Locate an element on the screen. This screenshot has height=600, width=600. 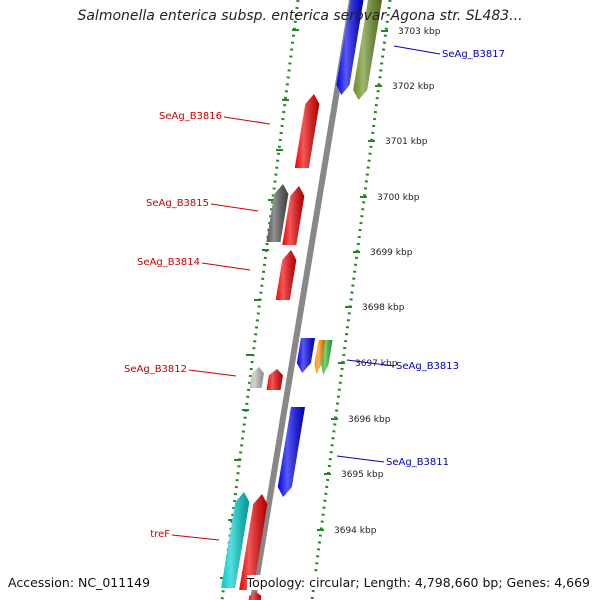
gene-label: SeAg_B3815 is located at coordinates (177, 203).